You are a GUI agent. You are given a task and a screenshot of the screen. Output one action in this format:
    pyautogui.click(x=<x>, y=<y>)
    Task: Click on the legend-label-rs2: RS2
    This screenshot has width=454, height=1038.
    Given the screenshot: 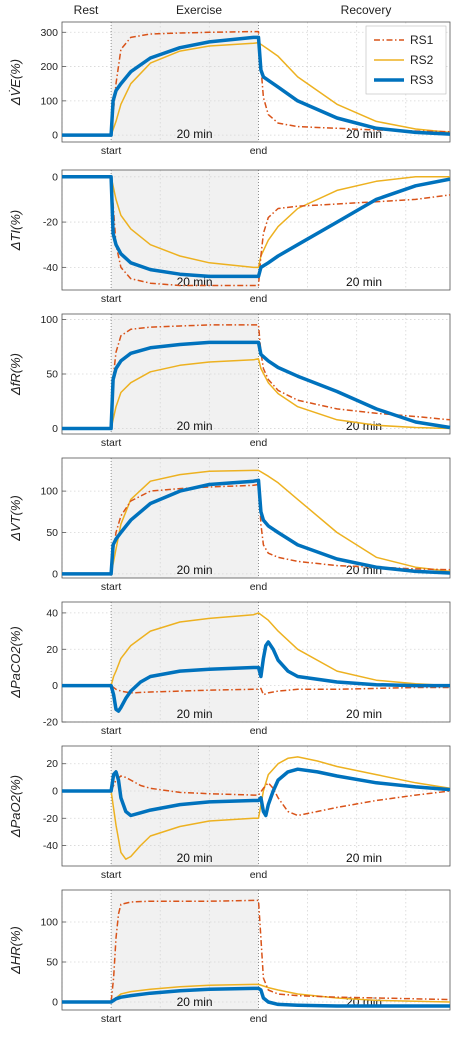 What is the action you would take?
    pyautogui.click(x=422, y=60)
    